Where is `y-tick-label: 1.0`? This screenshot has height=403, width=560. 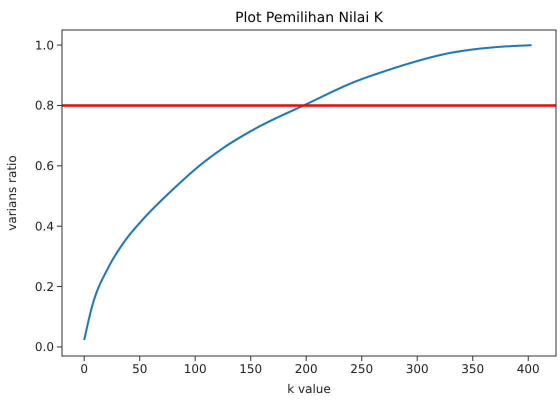
y-tick-label: 1.0 is located at coordinates (44, 45).